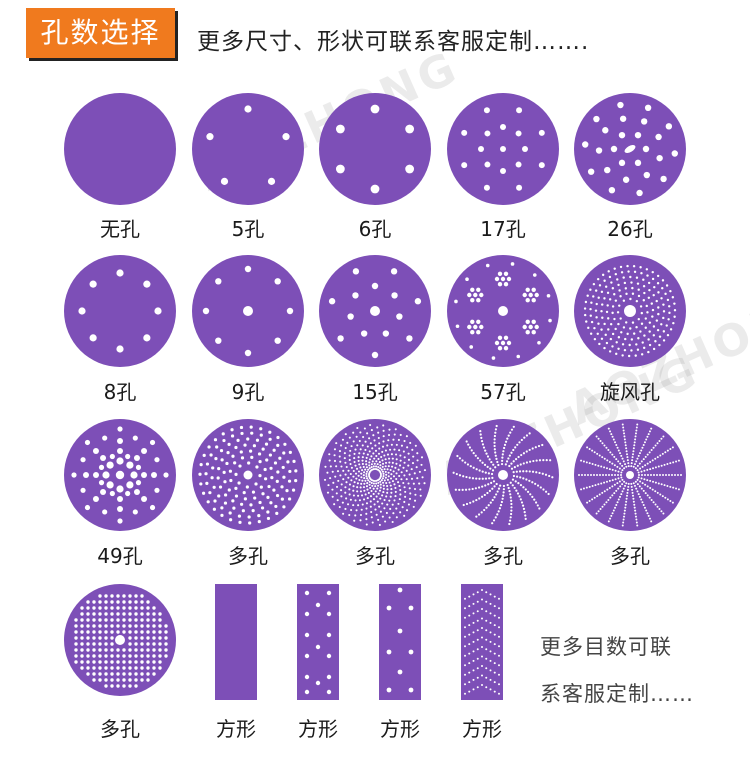 The image size is (750, 781). I want to click on disc-5-holes, so click(248, 149).